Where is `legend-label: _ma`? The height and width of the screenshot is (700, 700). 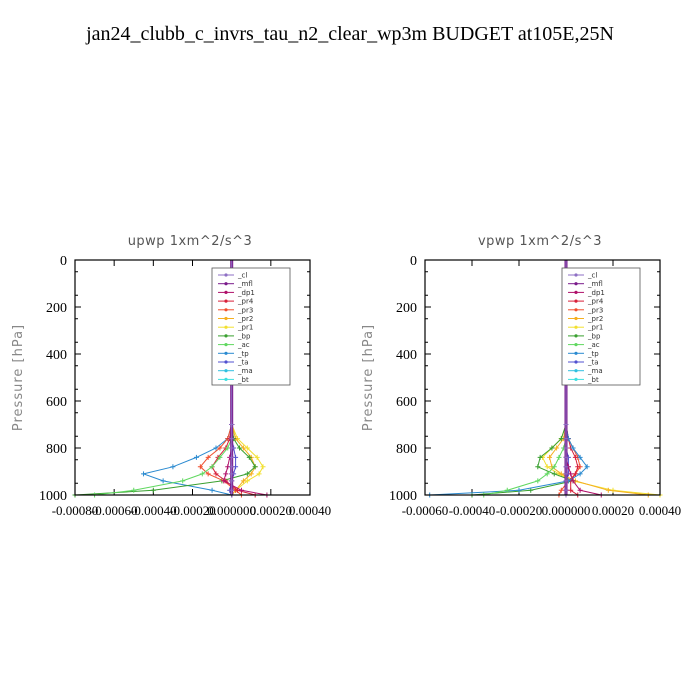
legend-label: _ma is located at coordinates (245, 371).